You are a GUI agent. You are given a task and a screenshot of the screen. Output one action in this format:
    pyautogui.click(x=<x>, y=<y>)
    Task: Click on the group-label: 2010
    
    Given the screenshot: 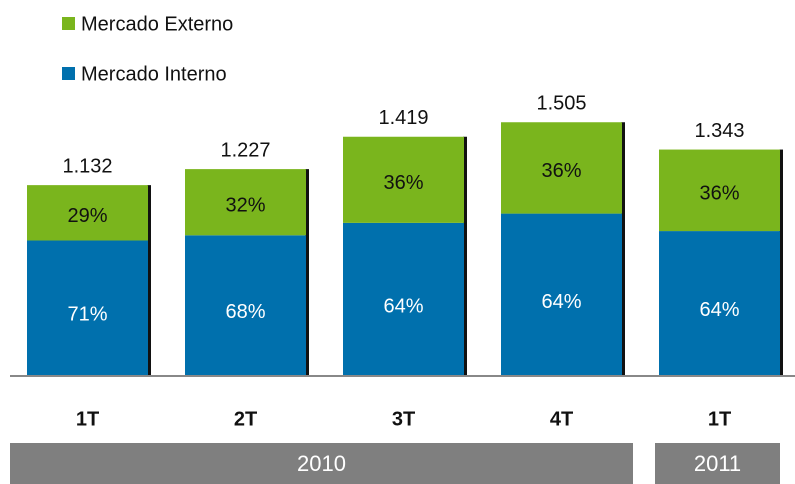 What is the action you would take?
    pyautogui.click(x=321, y=463)
    